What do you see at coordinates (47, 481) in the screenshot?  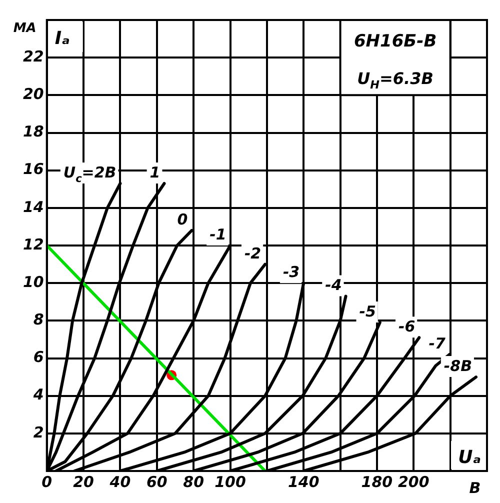 I see `x-tick-label: 0` at bounding box center [47, 481].